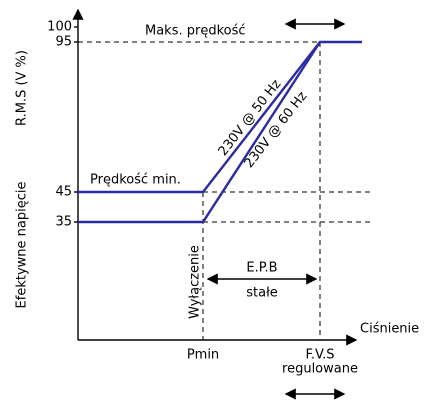  I want to click on y-tick-label: 95, so click(63, 42).